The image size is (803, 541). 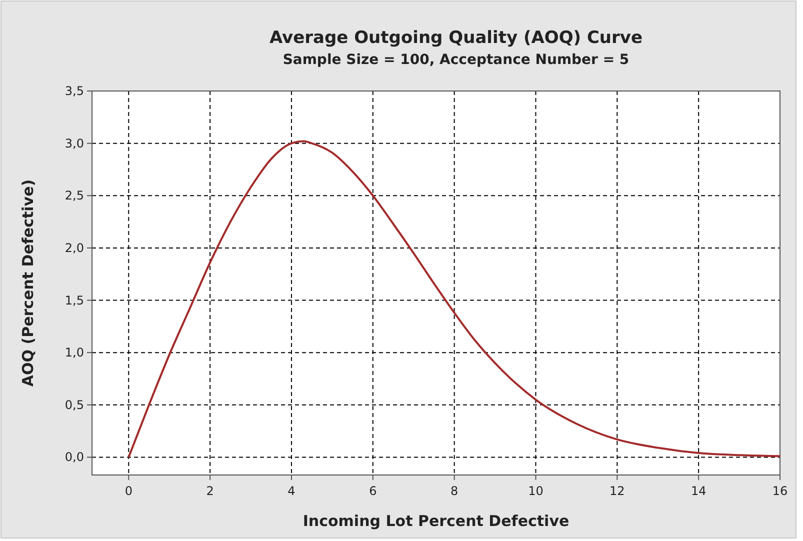 What do you see at coordinates (74, 143) in the screenshot?
I see `y-tick-label: 3,0` at bounding box center [74, 143].